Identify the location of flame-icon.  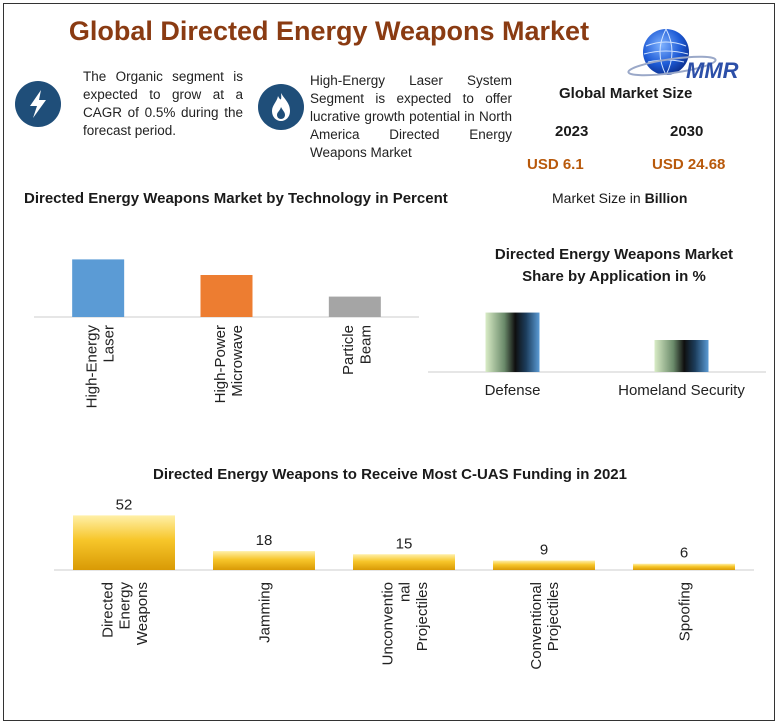
(281, 107).